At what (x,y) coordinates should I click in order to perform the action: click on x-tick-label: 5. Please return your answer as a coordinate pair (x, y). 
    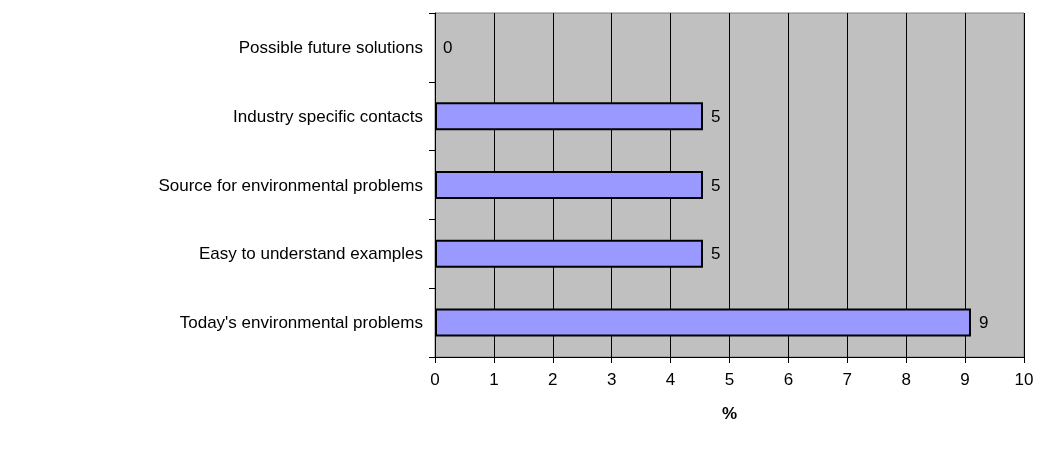
    Looking at the image, I should click on (729, 379).